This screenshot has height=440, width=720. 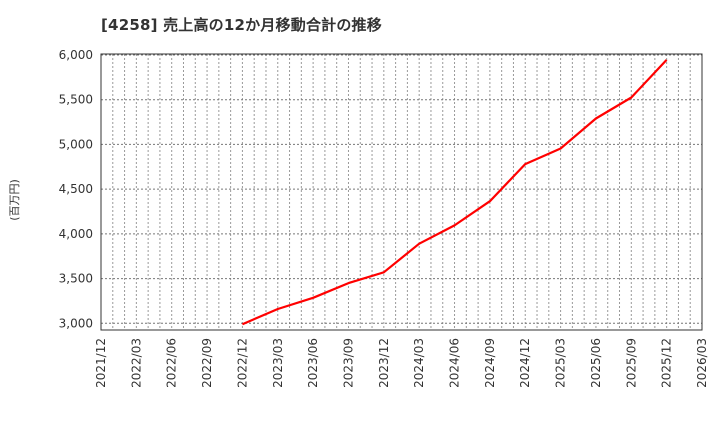 I want to click on y-tick-label: 6,000, so click(x=76, y=55).